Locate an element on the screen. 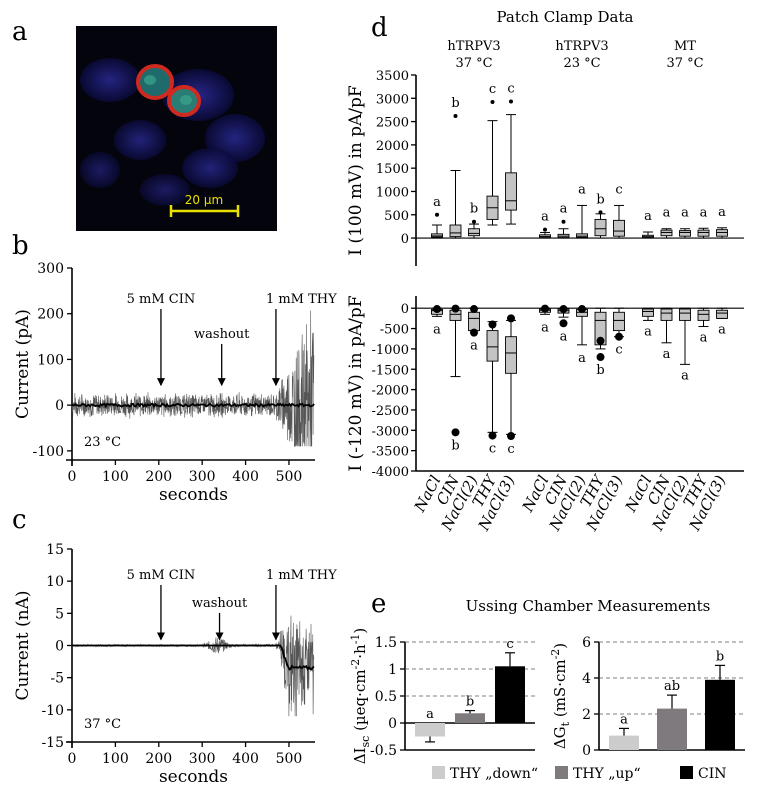 The image size is (775, 797). y-tick-label: 2500 is located at coordinates (392, 123).